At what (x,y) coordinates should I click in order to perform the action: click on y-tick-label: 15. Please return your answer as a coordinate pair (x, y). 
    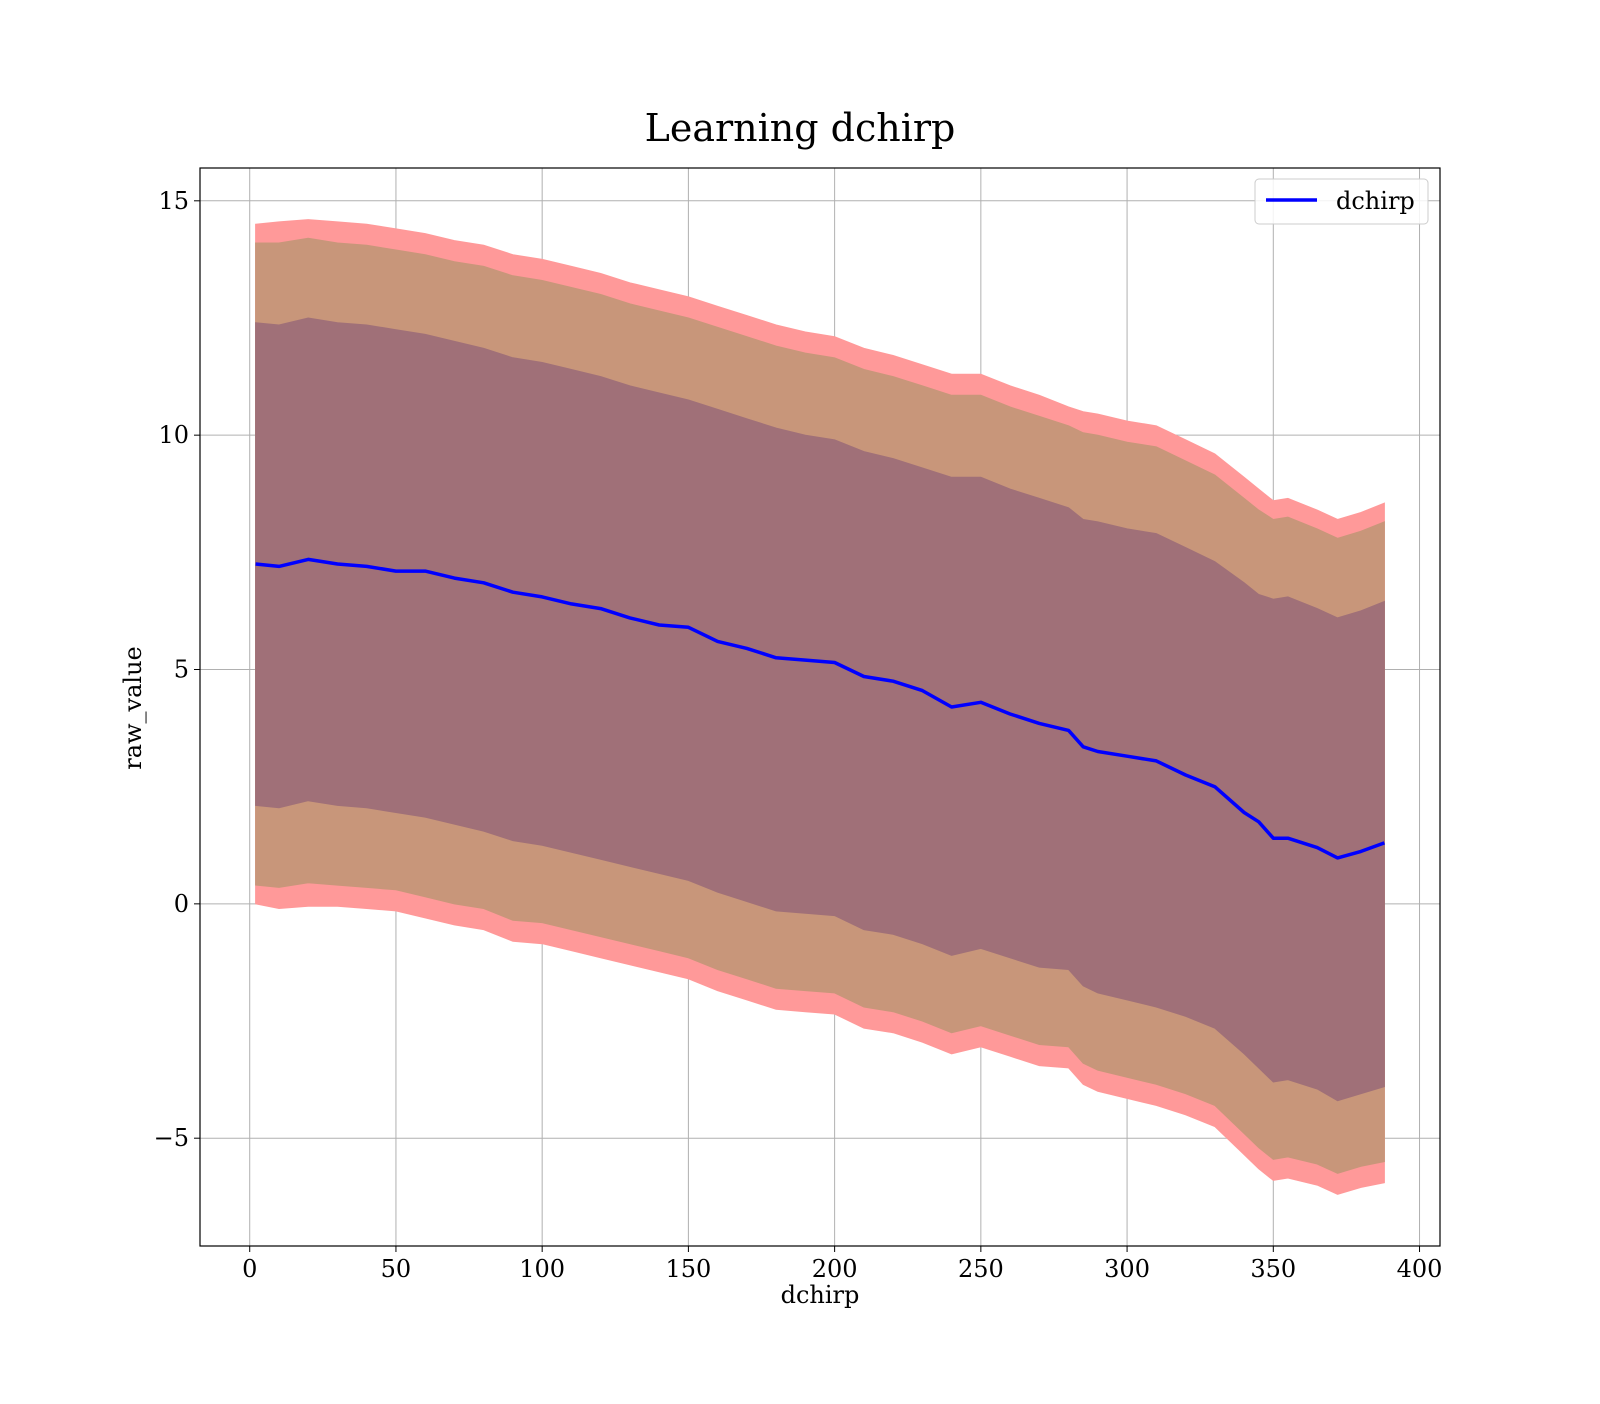
    Looking at the image, I should click on (173, 201).